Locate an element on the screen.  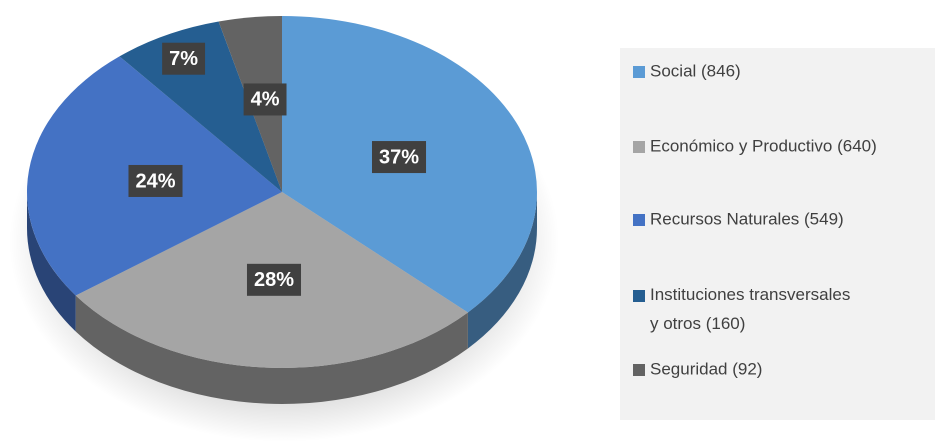
legend-label: Seguridad (92) is located at coordinates (706, 368).